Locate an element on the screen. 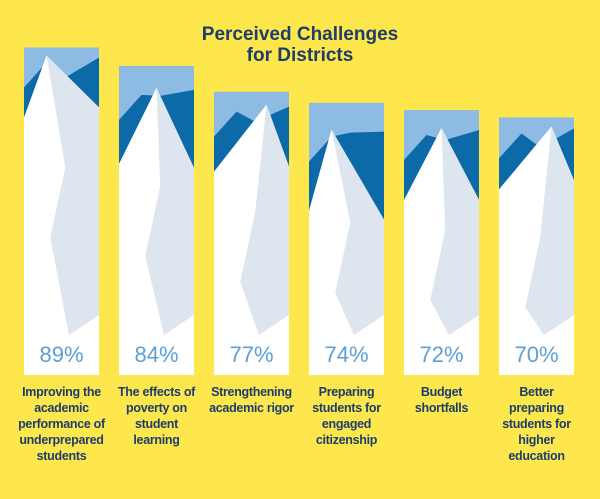 Image resolution: width=600 pixels, height=499 pixels. value-label: 72% is located at coordinates (441, 354).